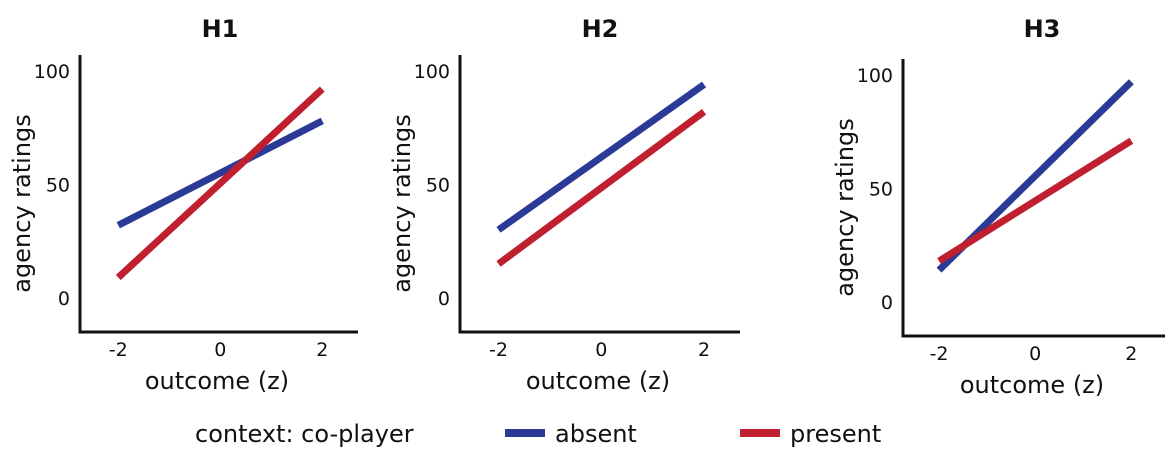 The width and height of the screenshot is (1172, 453). What do you see at coordinates (220, 29) in the screenshot?
I see `chart-title: H1` at bounding box center [220, 29].